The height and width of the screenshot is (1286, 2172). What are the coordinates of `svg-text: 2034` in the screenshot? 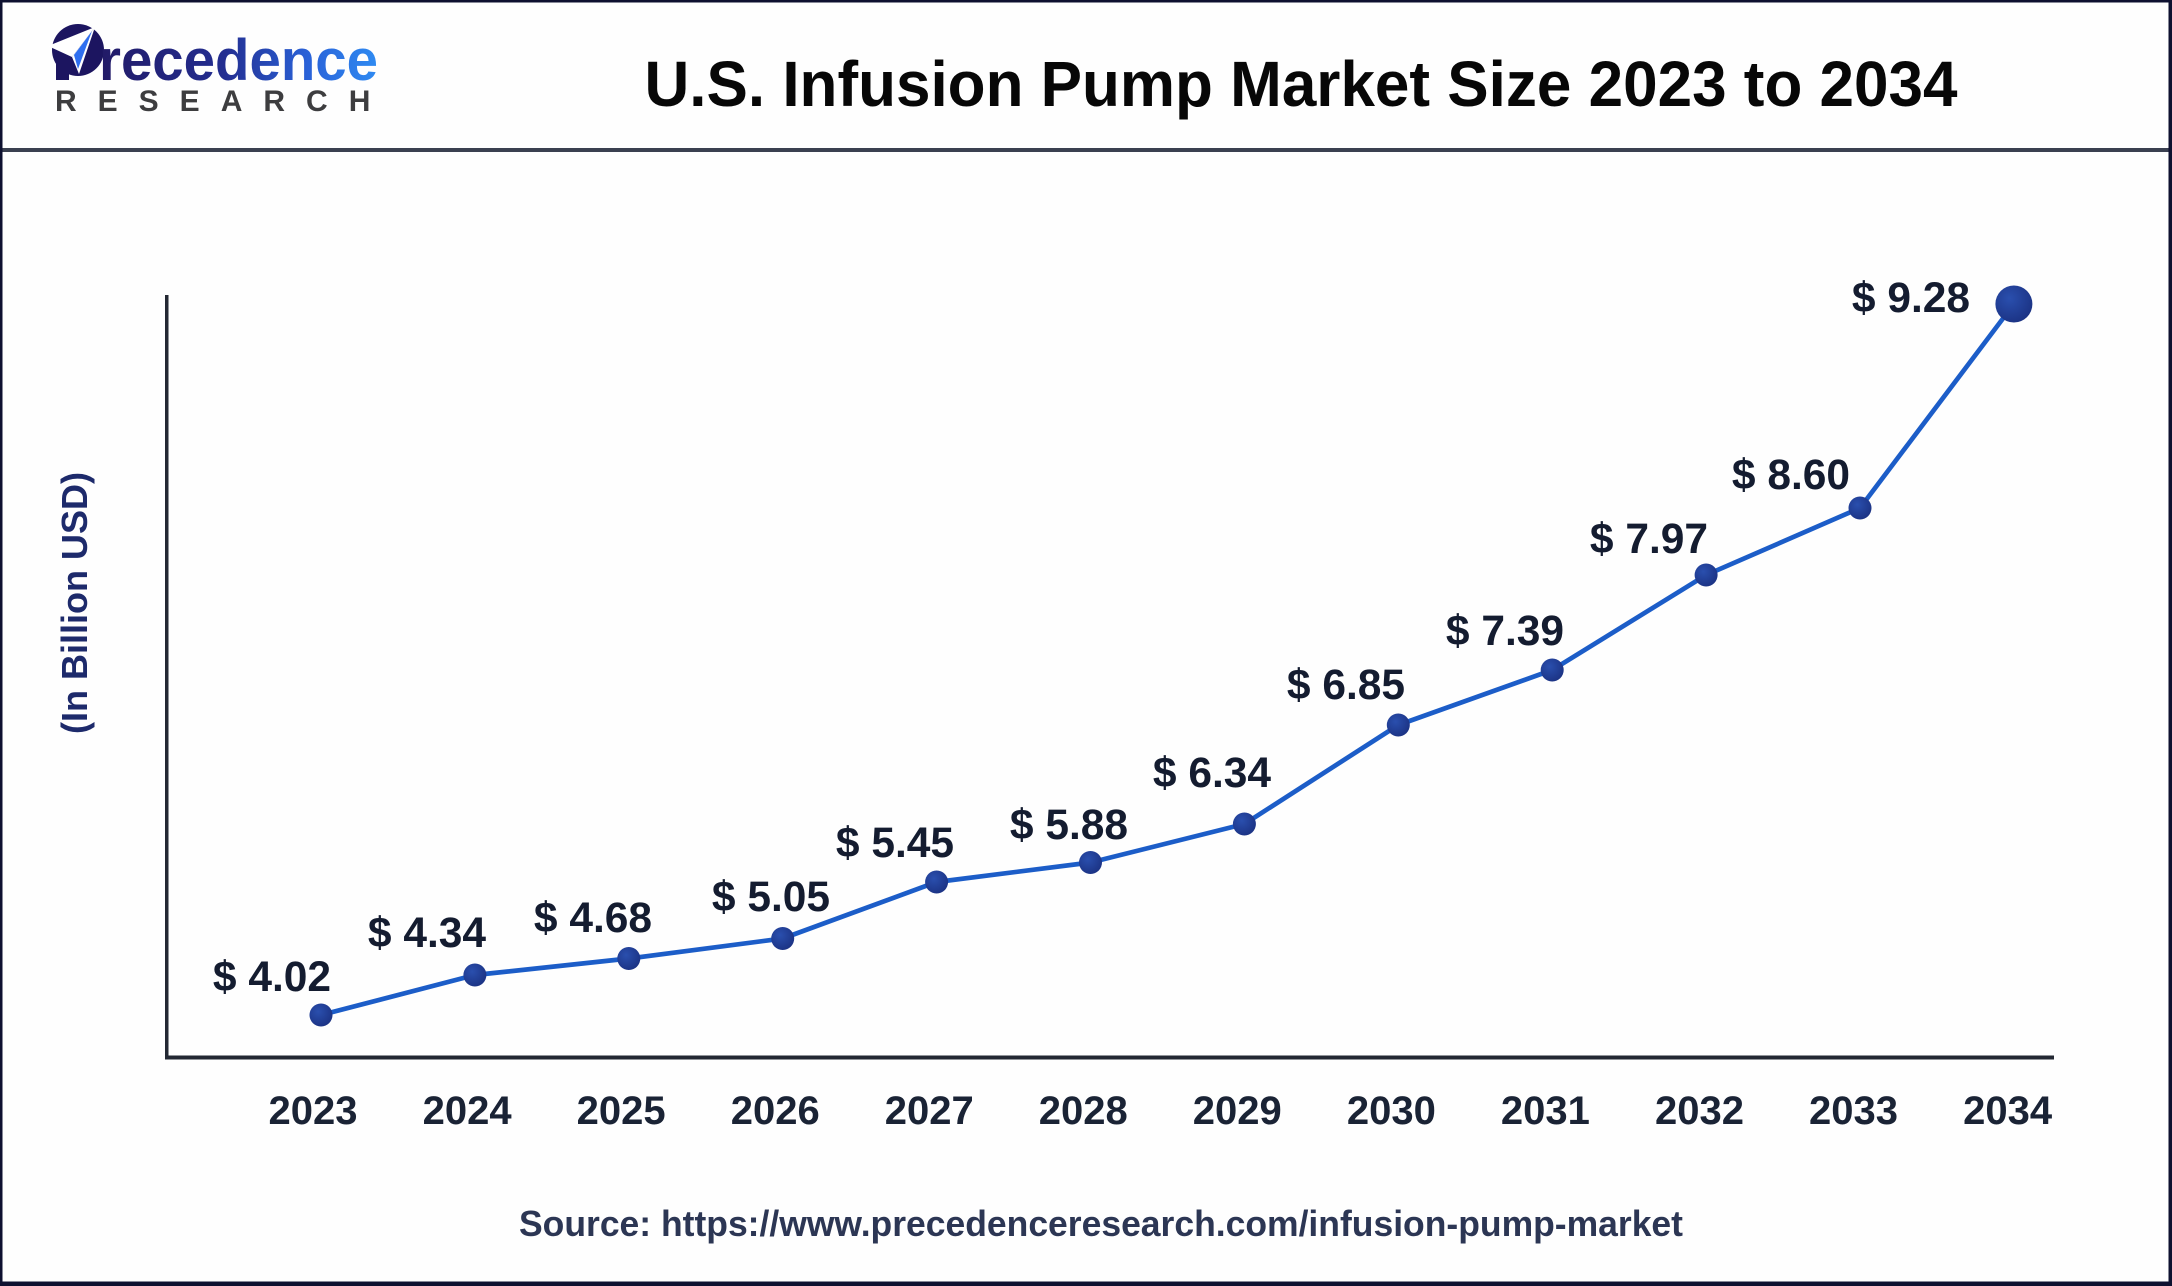 It's located at (2008, 1111).